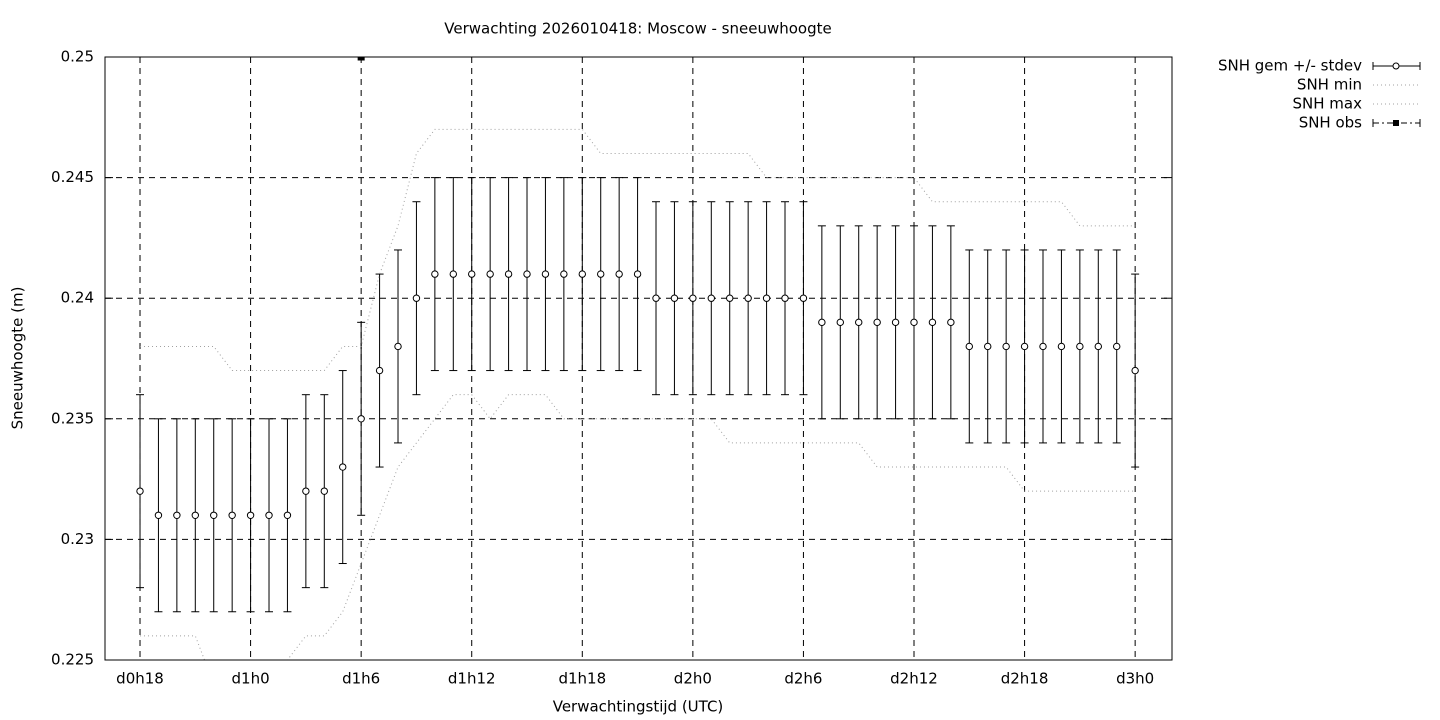 The width and height of the screenshot is (1440, 720). I want to click on y-tick-label: 0.225, so click(72, 660).